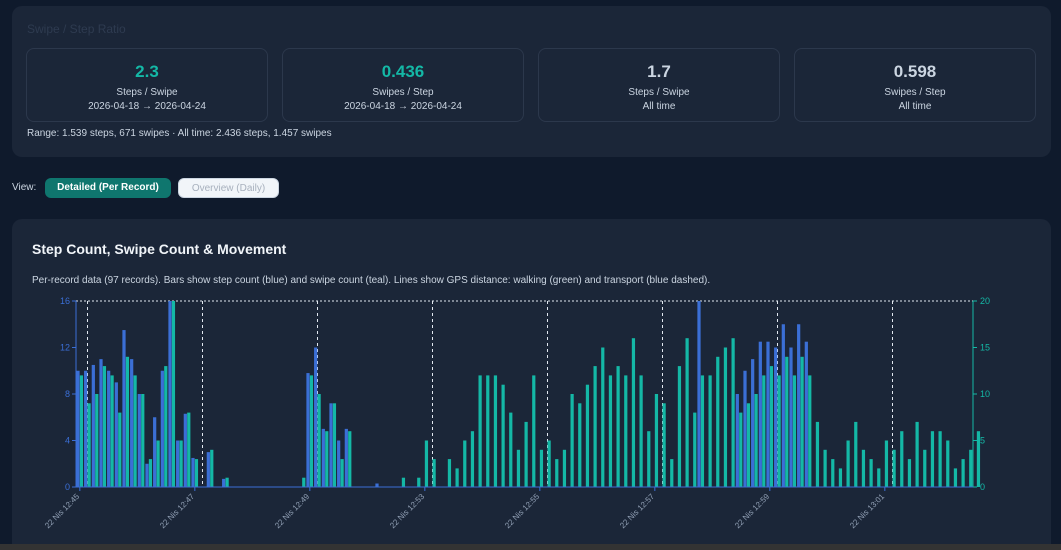 This screenshot has height=550, width=1061. Describe the element at coordinates (985, 301) in the screenshot. I see `y-right-tick-label: 20` at that location.